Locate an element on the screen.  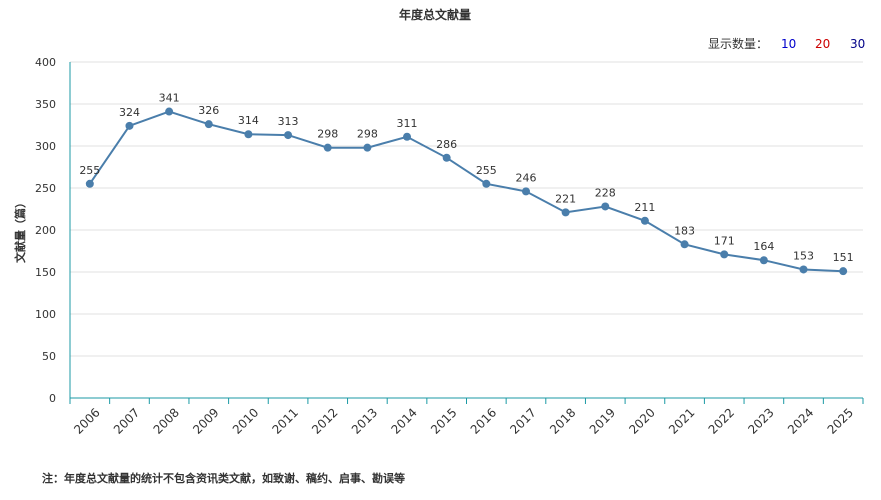
data-label: 211 is located at coordinates (644, 207).